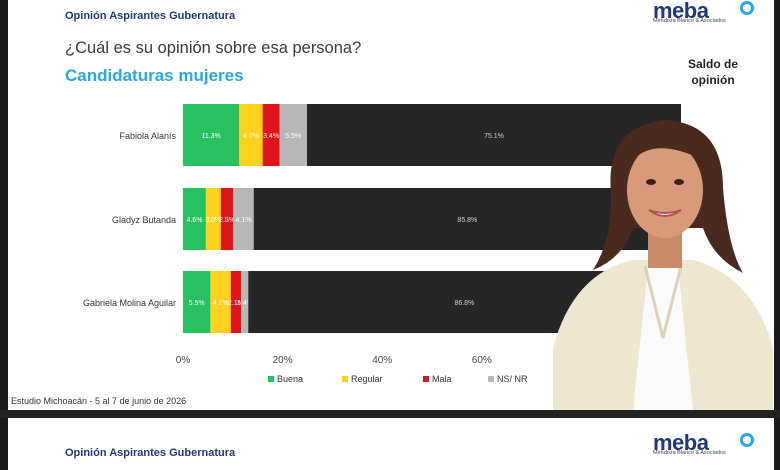 This screenshot has height=470, width=780. I want to click on data-label: 86.8%, so click(464, 303).